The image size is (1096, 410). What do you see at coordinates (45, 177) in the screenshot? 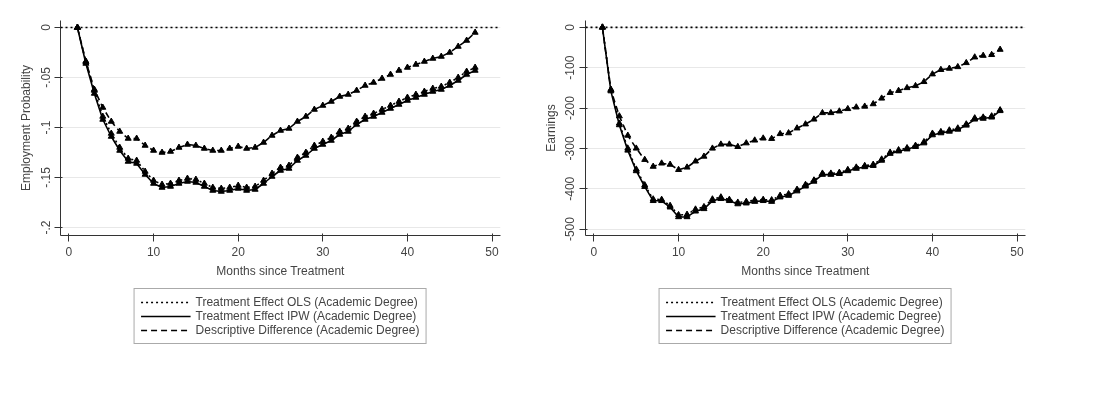
I see `y-tick-label: -.15` at bounding box center [45, 177].